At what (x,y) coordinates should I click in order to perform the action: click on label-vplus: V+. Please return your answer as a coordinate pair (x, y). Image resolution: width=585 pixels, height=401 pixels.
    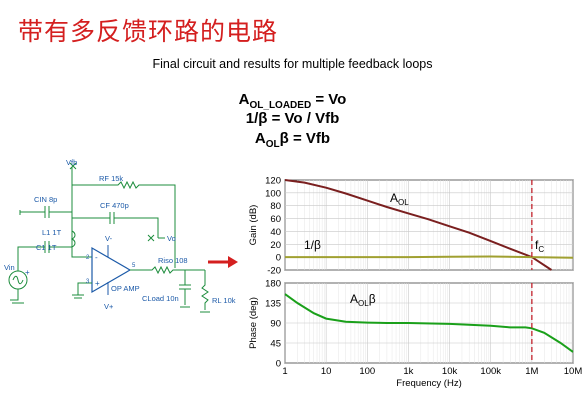
    Looking at the image, I should click on (109, 306).